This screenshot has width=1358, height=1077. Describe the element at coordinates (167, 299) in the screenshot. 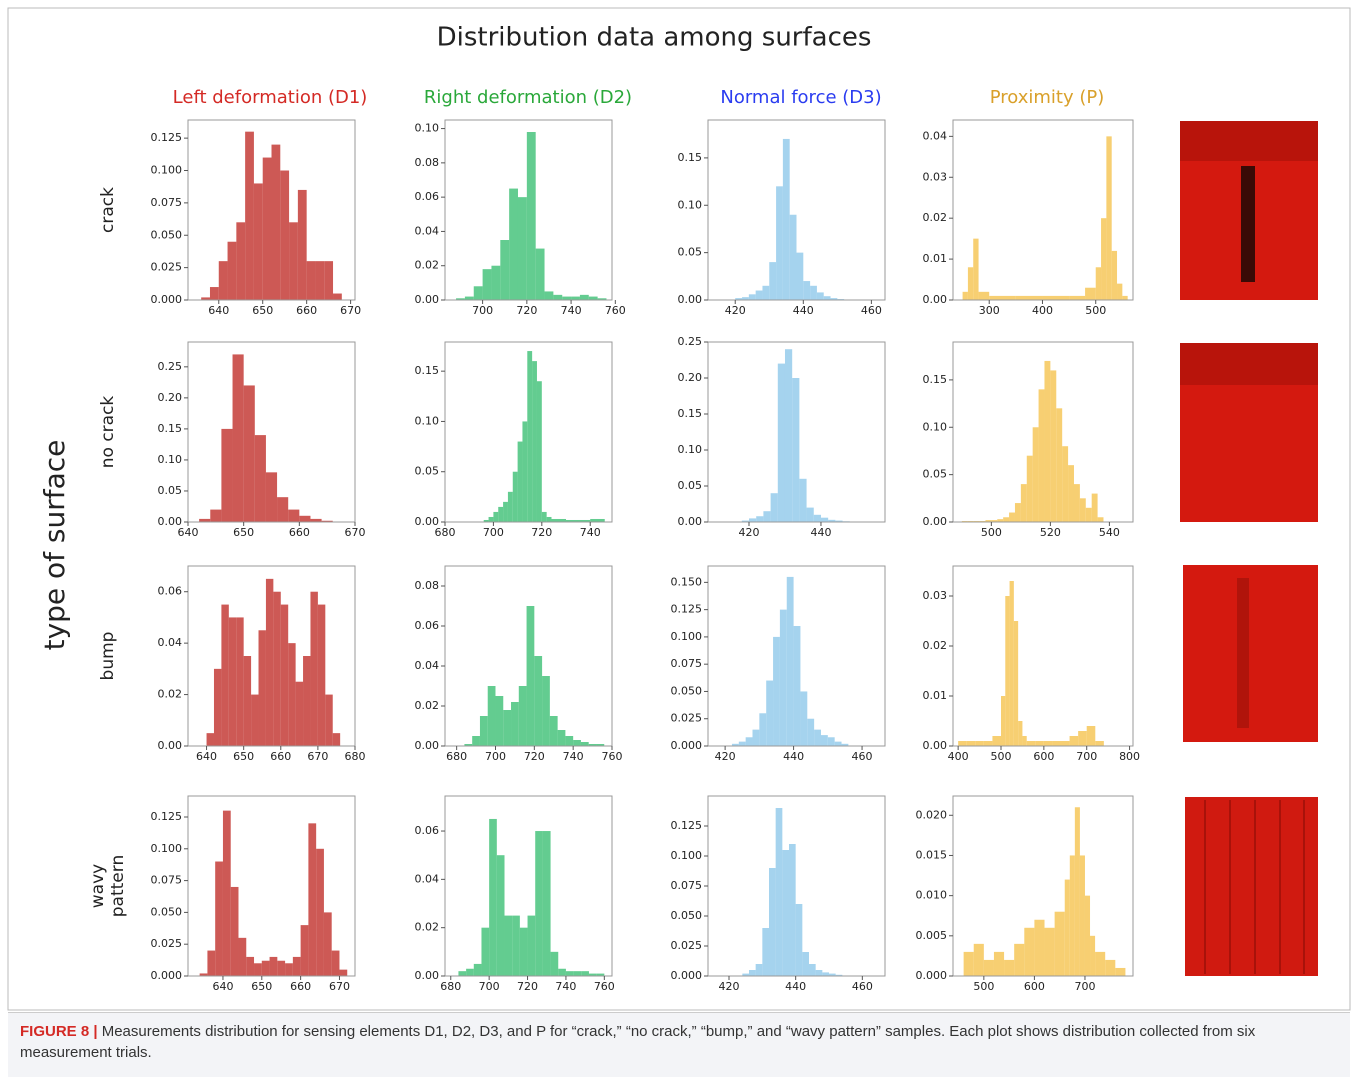

I see `y-tick-label: 0.000` at that location.